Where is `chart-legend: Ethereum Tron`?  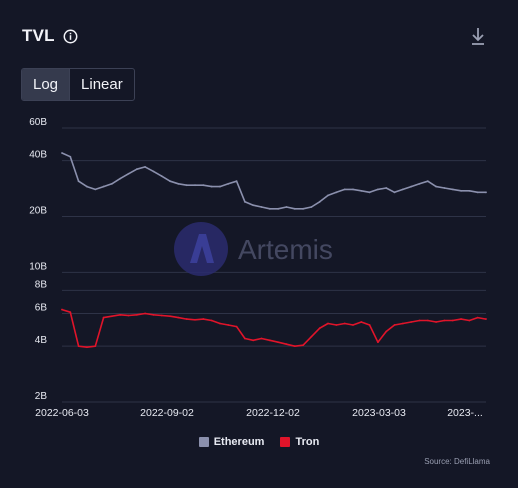 chart-legend: Ethereum Tron is located at coordinates (259, 442).